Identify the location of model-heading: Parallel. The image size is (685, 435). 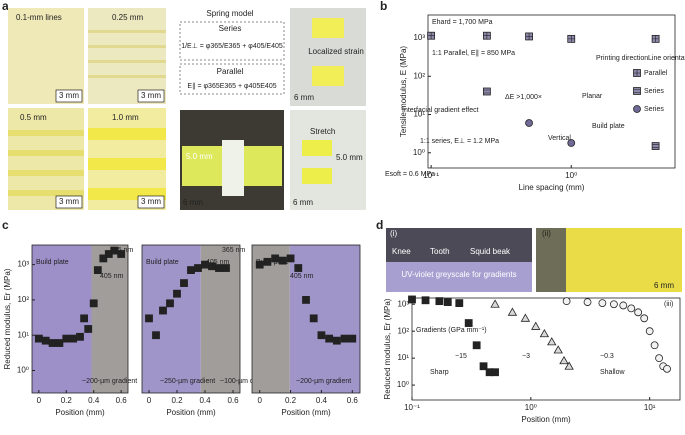
(230, 71).